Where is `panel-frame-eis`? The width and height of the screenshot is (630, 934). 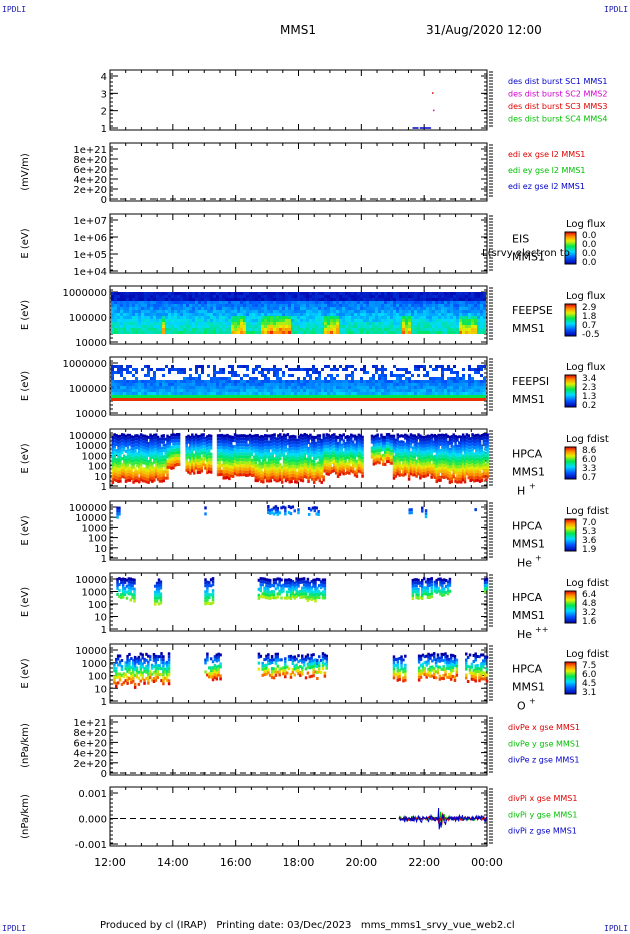
panel-frame-eis is located at coordinates (298, 243).